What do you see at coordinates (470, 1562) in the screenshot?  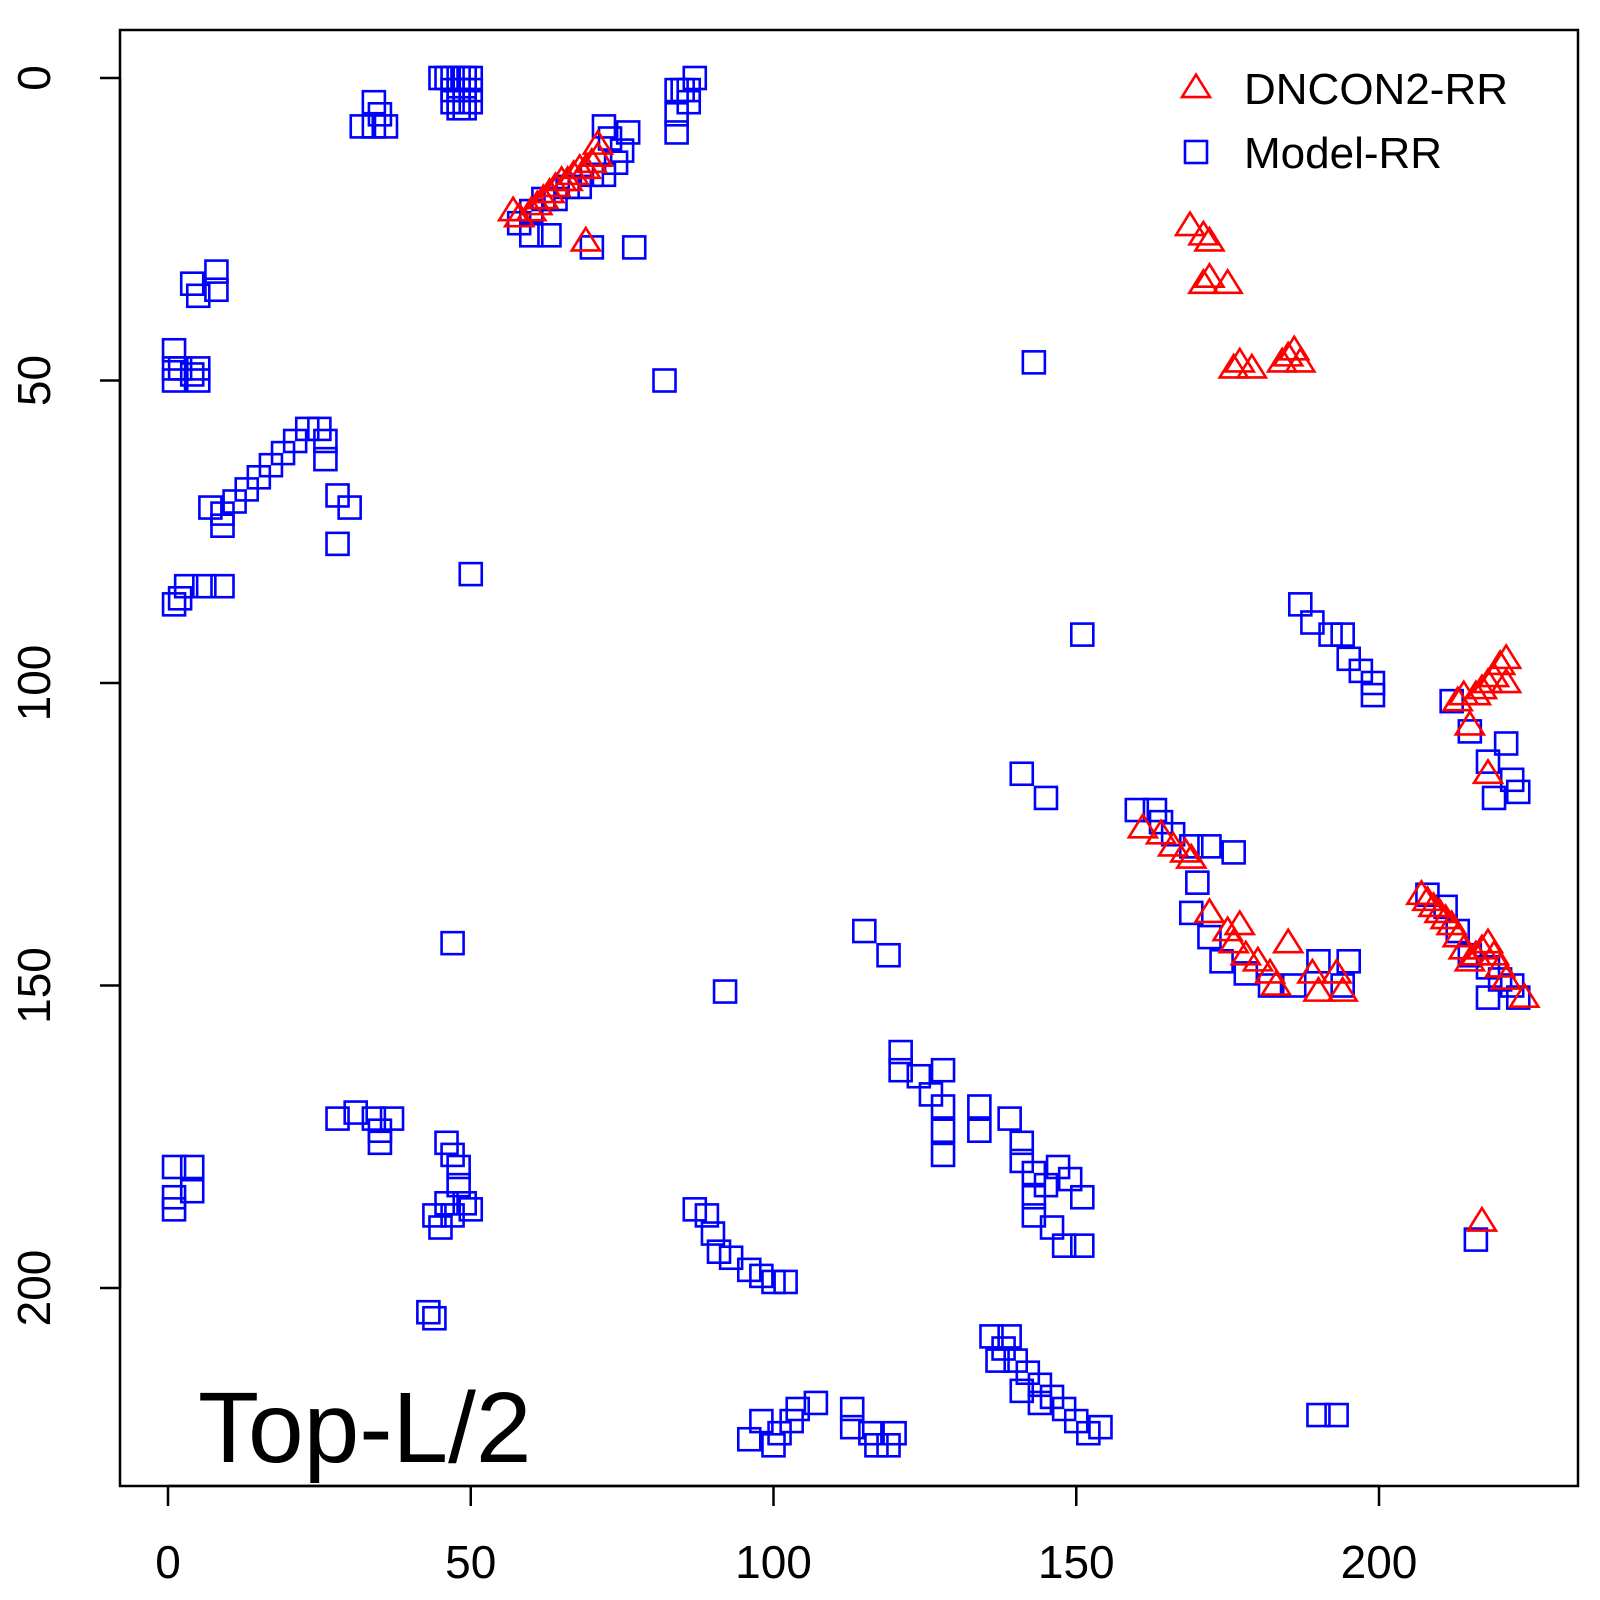 I see `x-tick-label: 50` at bounding box center [470, 1562].